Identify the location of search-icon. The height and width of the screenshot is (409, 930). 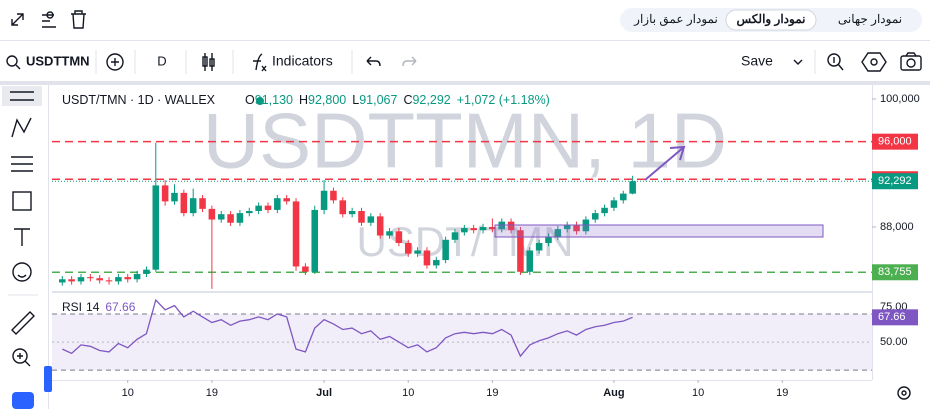
(13, 62).